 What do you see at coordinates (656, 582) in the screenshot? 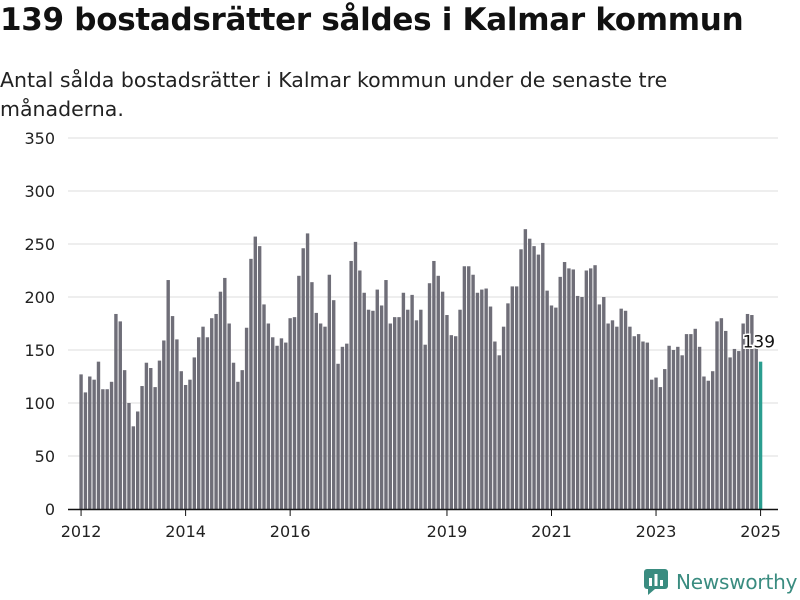
I see `newsworthy-logo-icon` at bounding box center [656, 582].